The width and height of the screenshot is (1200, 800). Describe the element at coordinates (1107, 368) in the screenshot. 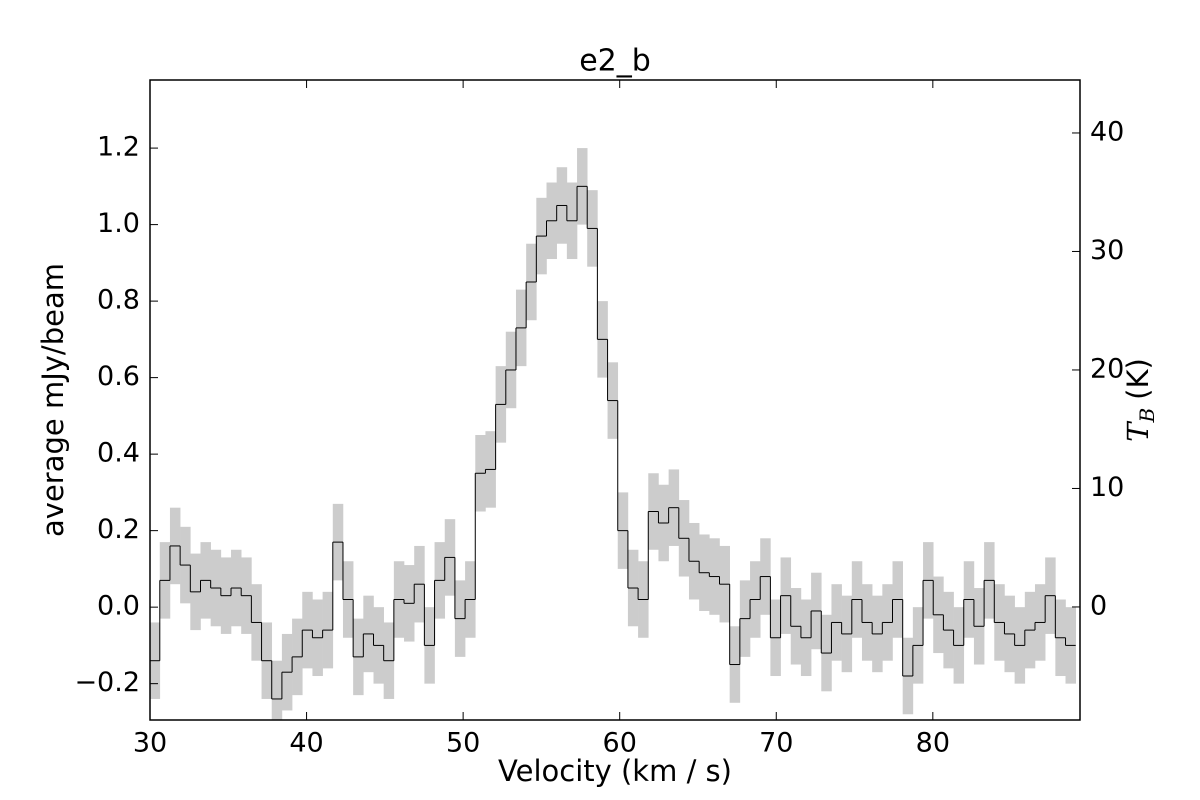

I see `y2-tick-label: 20` at that location.